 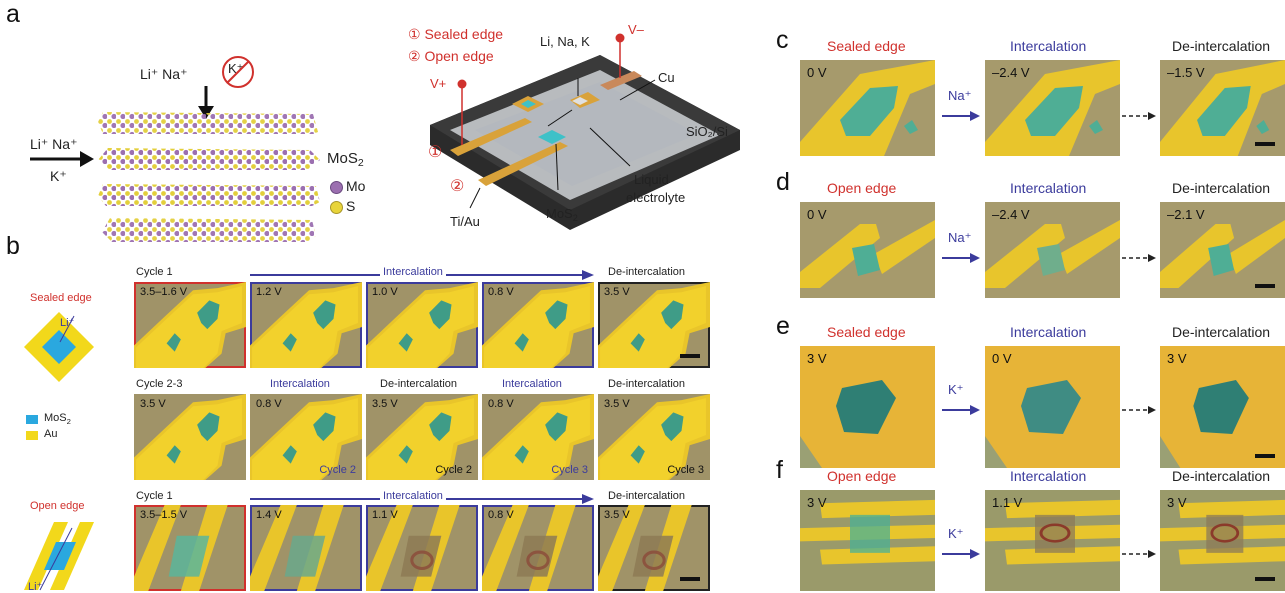 What do you see at coordinates (413, 272) in the screenshot?
I see `row1-intercalation-label: Intercalation` at bounding box center [413, 272].